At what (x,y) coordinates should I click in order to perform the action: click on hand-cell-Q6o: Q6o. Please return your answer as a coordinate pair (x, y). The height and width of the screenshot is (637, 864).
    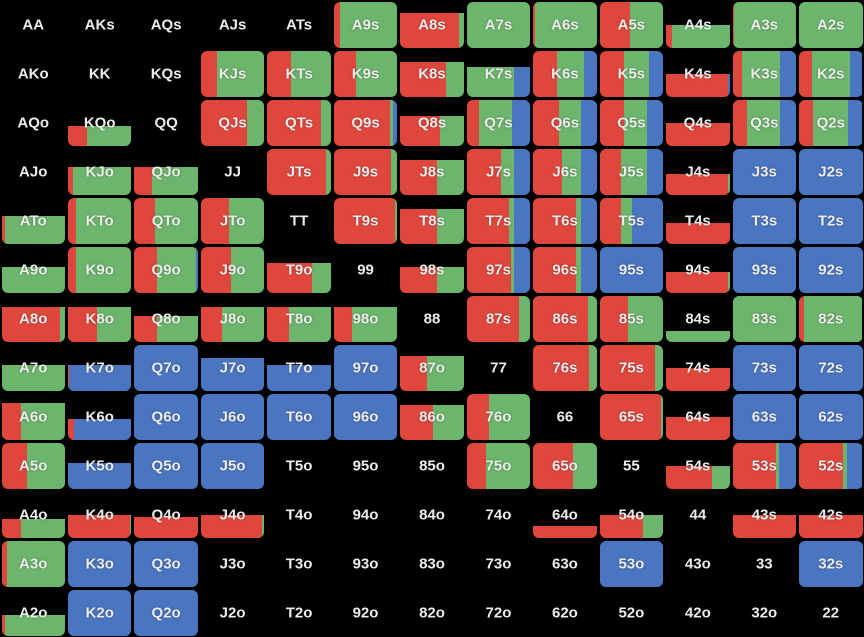
    Looking at the image, I should click on (166, 416).